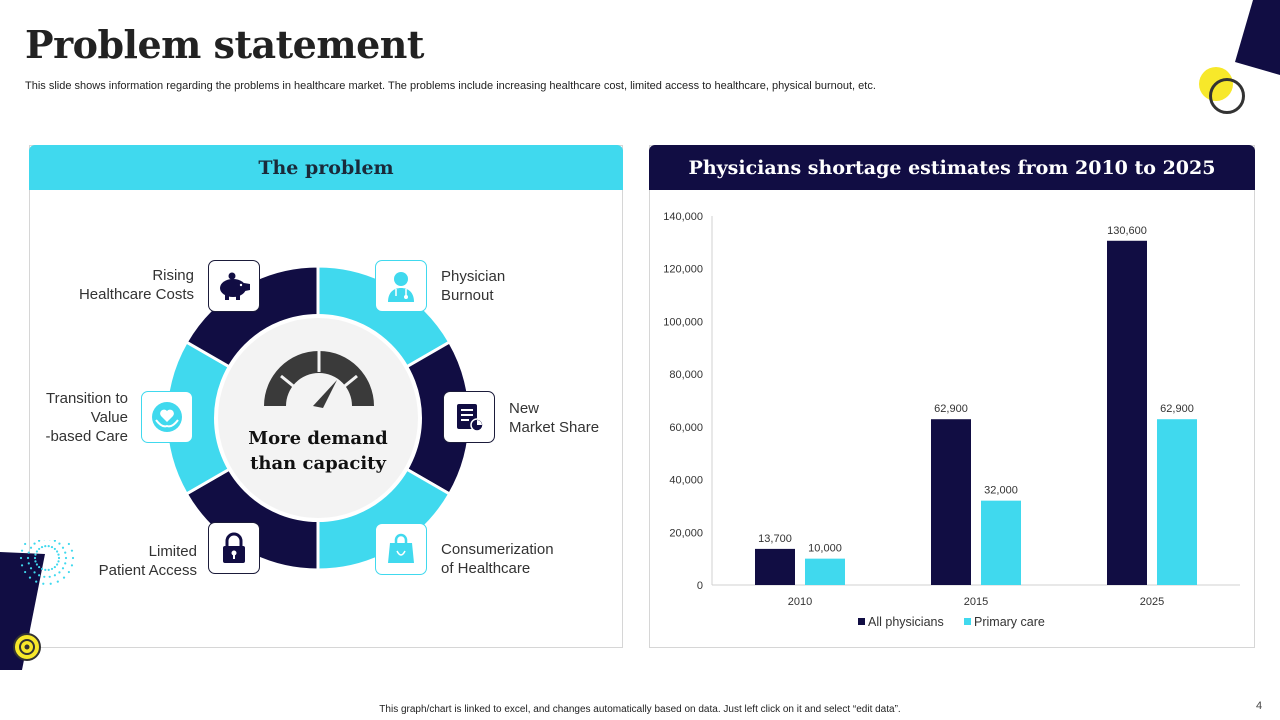 This screenshot has width=1280, height=720. Describe the element at coordinates (234, 548) in the screenshot. I see `lock-icon-box` at that location.